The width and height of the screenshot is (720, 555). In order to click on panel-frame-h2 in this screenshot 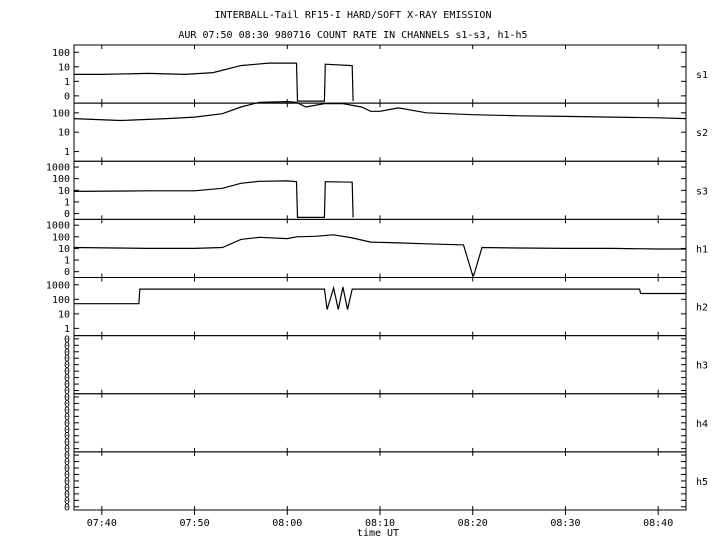, I will do `click(380, 307)`.